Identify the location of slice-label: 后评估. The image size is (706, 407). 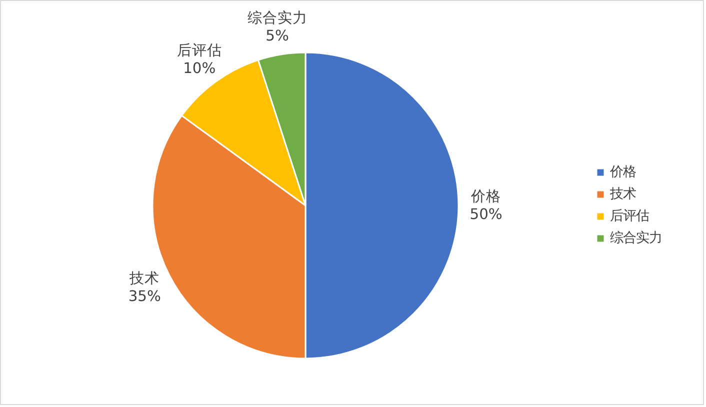
(199, 50).